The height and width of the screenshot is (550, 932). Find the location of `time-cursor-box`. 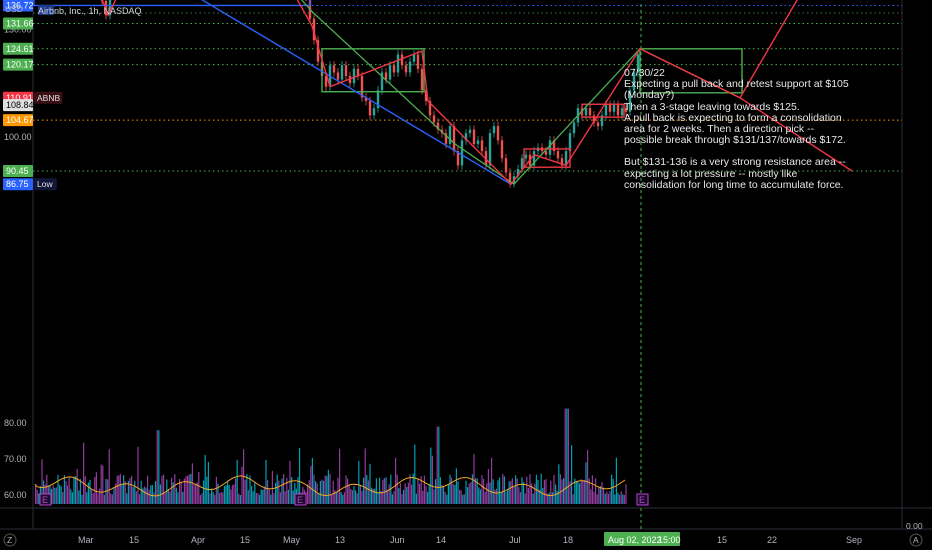

time-cursor-box is located at coordinates (642, 539).